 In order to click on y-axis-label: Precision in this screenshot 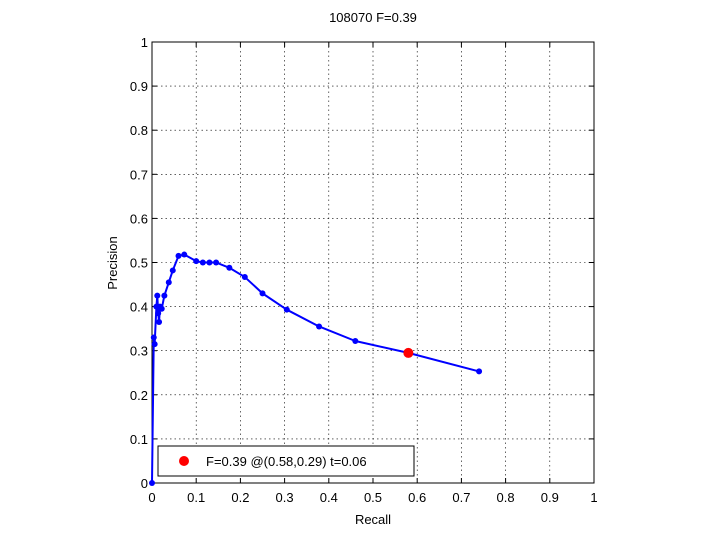, I will do `click(112, 262)`.